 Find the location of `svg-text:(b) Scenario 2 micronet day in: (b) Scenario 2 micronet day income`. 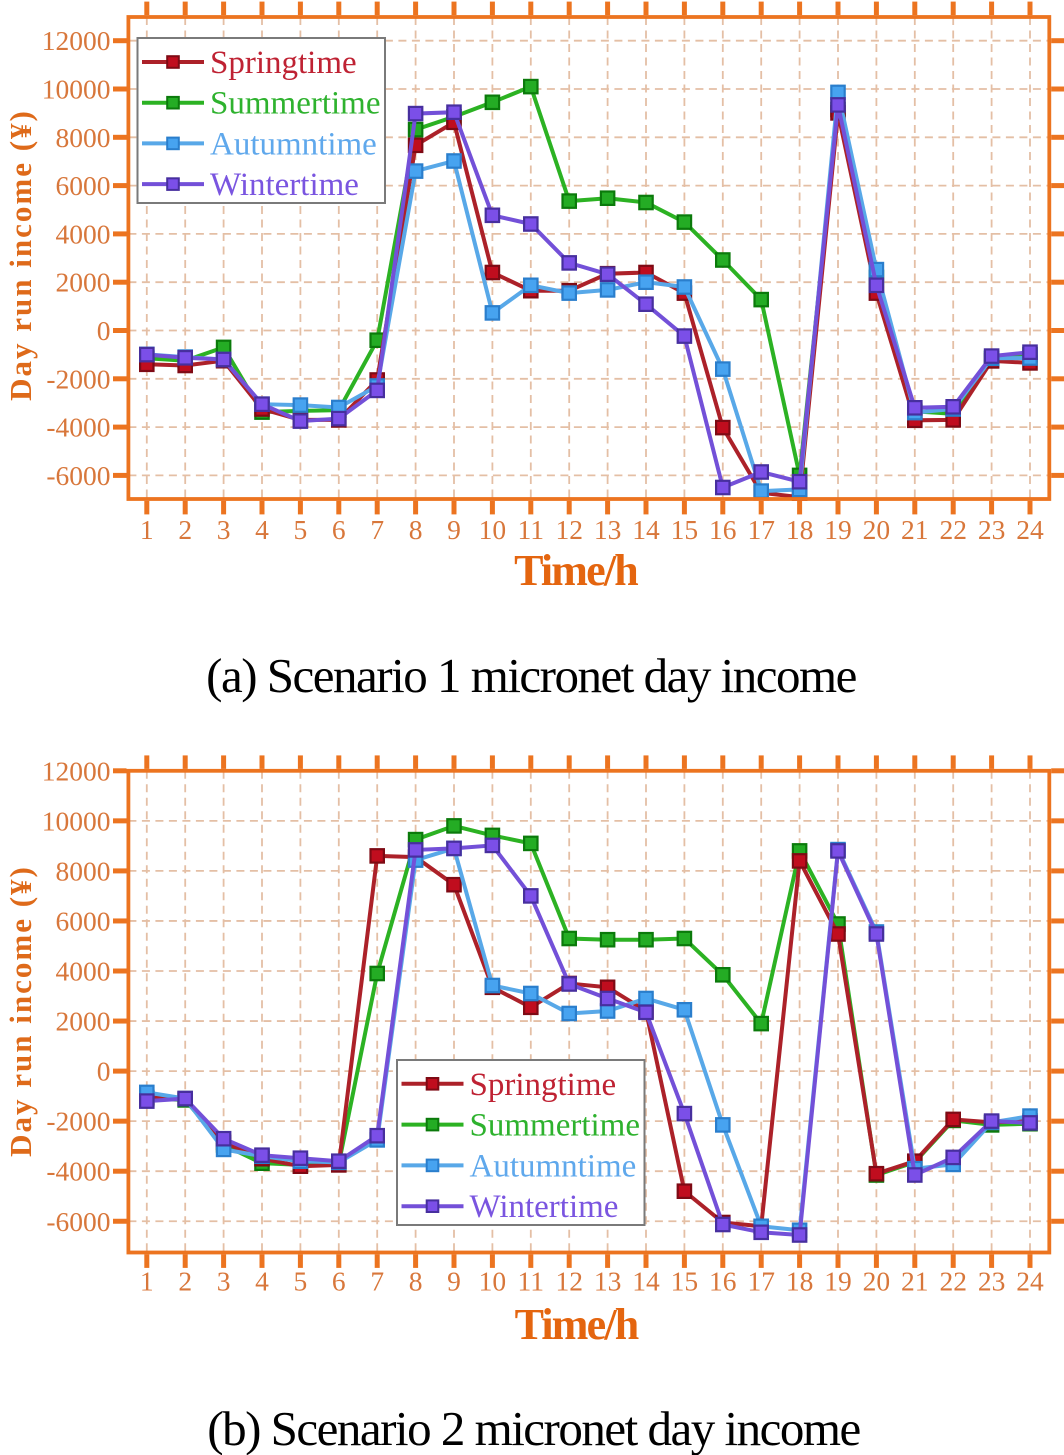

svg-text:(b) Scenario 2 micronet day in: (b) Scenario 2 micronet day income is located at coordinates (533, 1428).